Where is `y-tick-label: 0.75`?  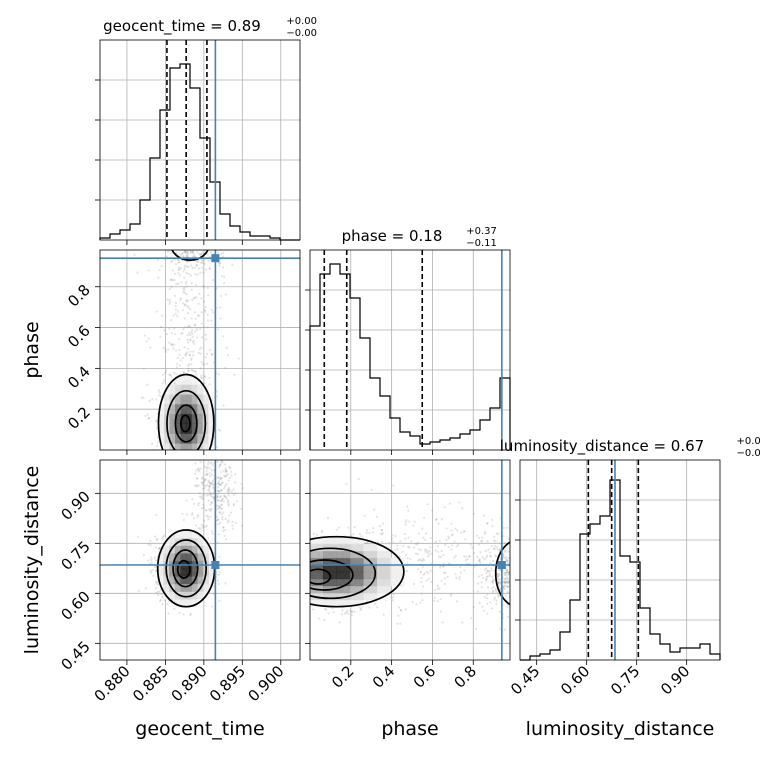 y-tick-label: 0.75 is located at coordinates (75, 555).